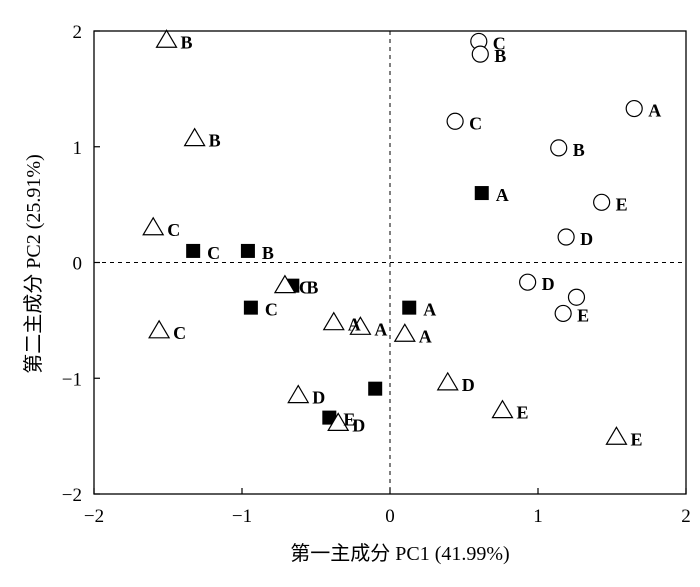  I want to click on x-tick-label: −2, so click(94, 516).